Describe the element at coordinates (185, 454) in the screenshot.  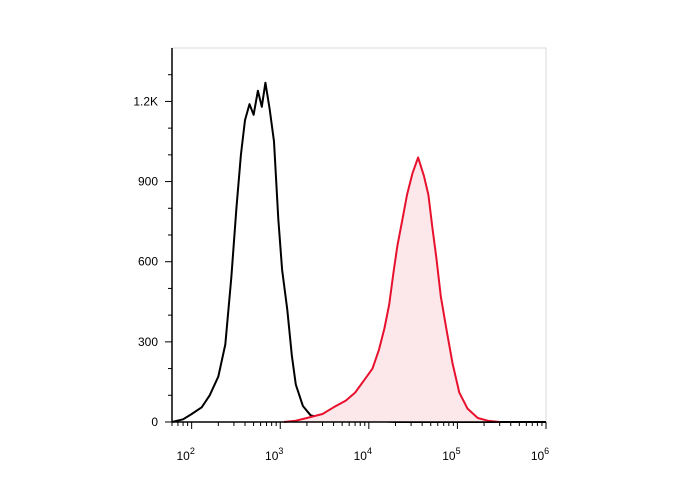
I see `x-tick-label: 10²` at that location.